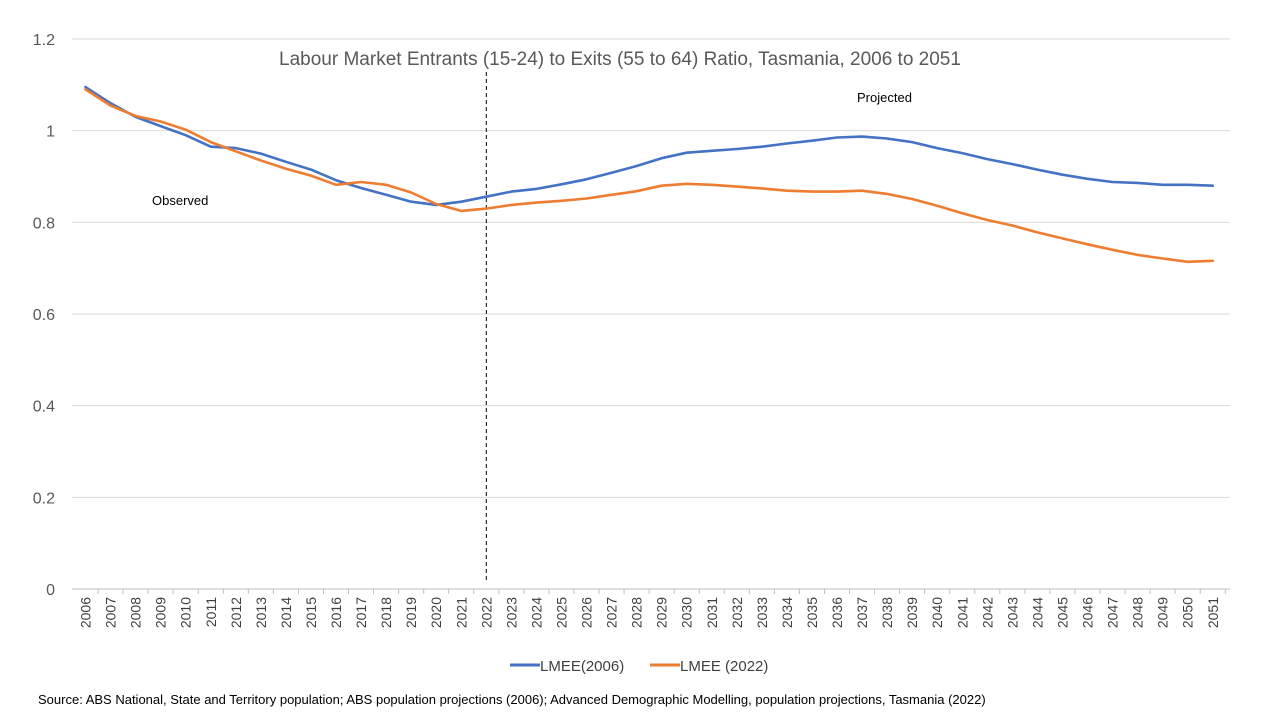 The width and height of the screenshot is (1280, 720). I want to click on x-tick-label-2023: 2023, so click(511, 612).